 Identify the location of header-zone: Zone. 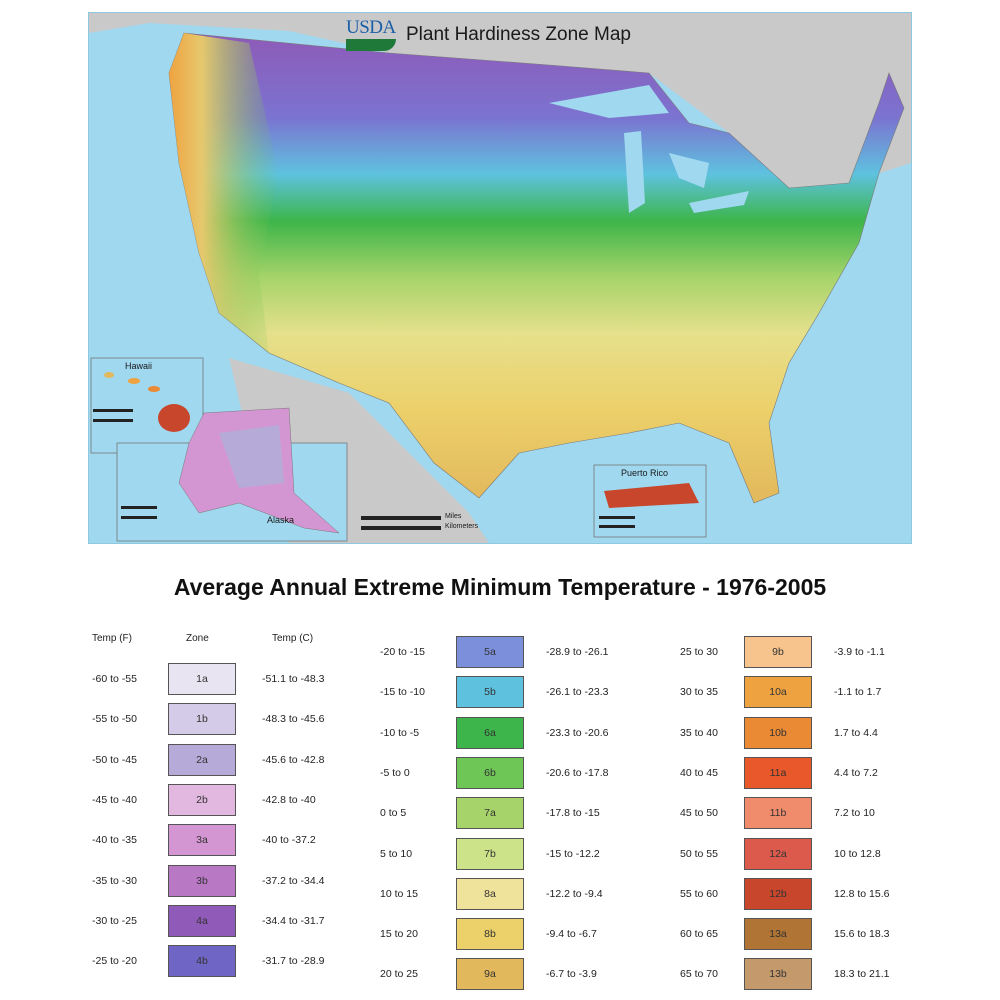
(197, 638).